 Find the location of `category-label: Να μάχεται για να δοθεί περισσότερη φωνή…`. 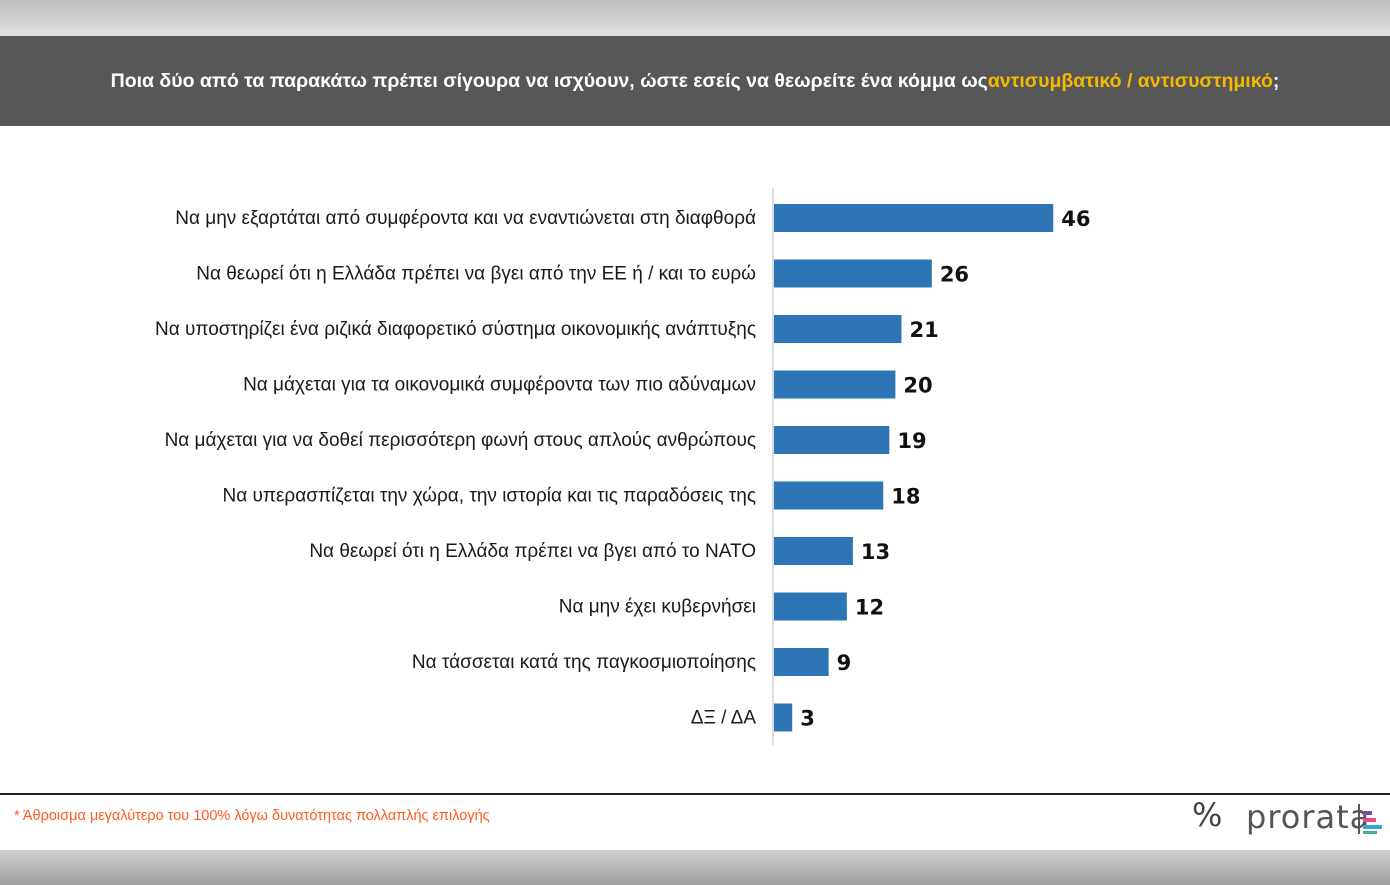

category-label: Να μάχεται για να δοθεί περισσότερη φωνή… is located at coordinates (460, 440).